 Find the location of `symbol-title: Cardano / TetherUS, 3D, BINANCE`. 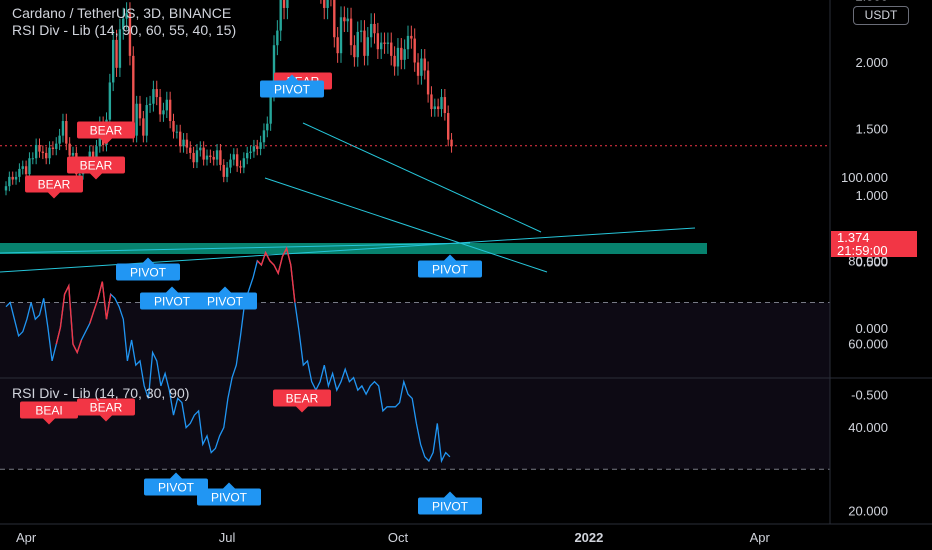

symbol-title: Cardano / TetherUS, 3D, BINANCE is located at coordinates (122, 13).